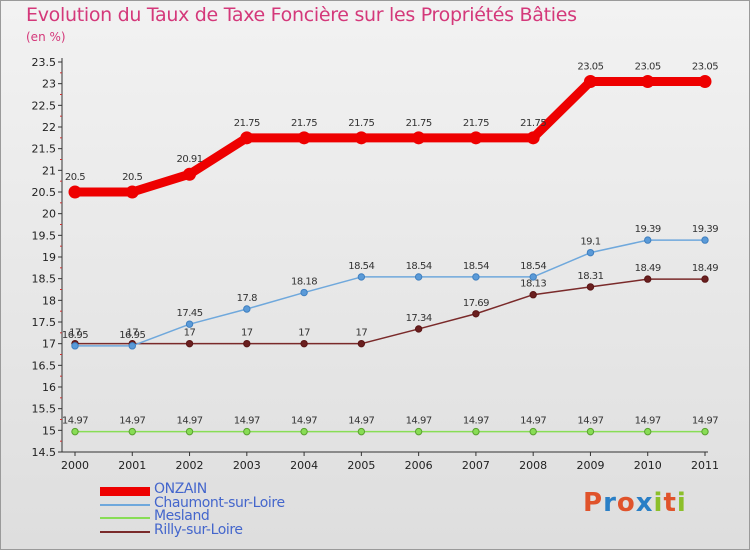  What do you see at coordinates (49, 127) in the screenshot?
I see `y-tick-label: 22` at bounding box center [49, 127].